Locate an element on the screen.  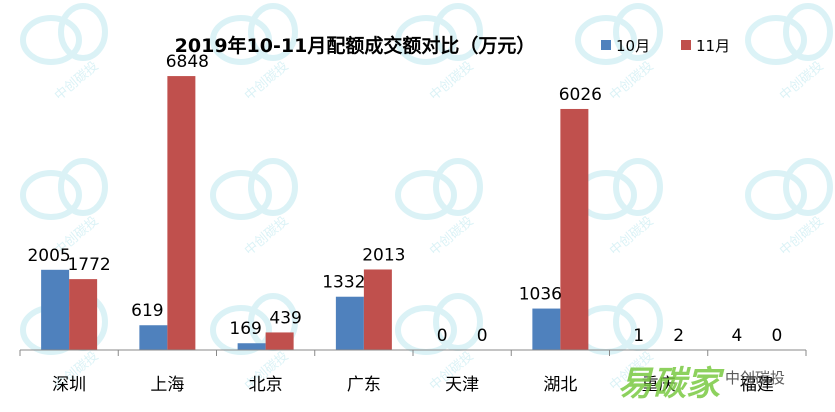
category-label: 福建 is located at coordinates (757, 385).